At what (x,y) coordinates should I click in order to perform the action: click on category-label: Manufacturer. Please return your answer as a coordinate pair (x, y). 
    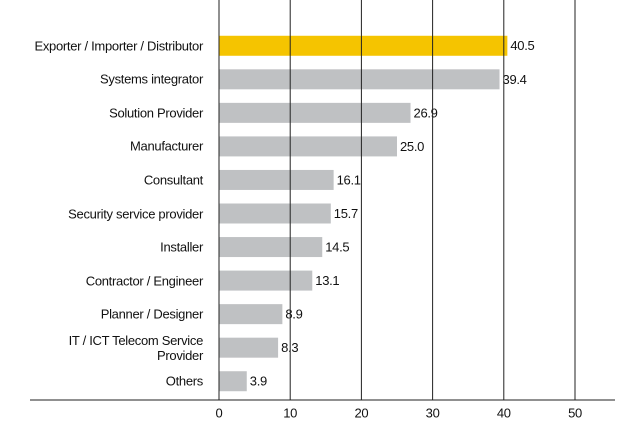
    Looking at the image, I should click on (166, 146).